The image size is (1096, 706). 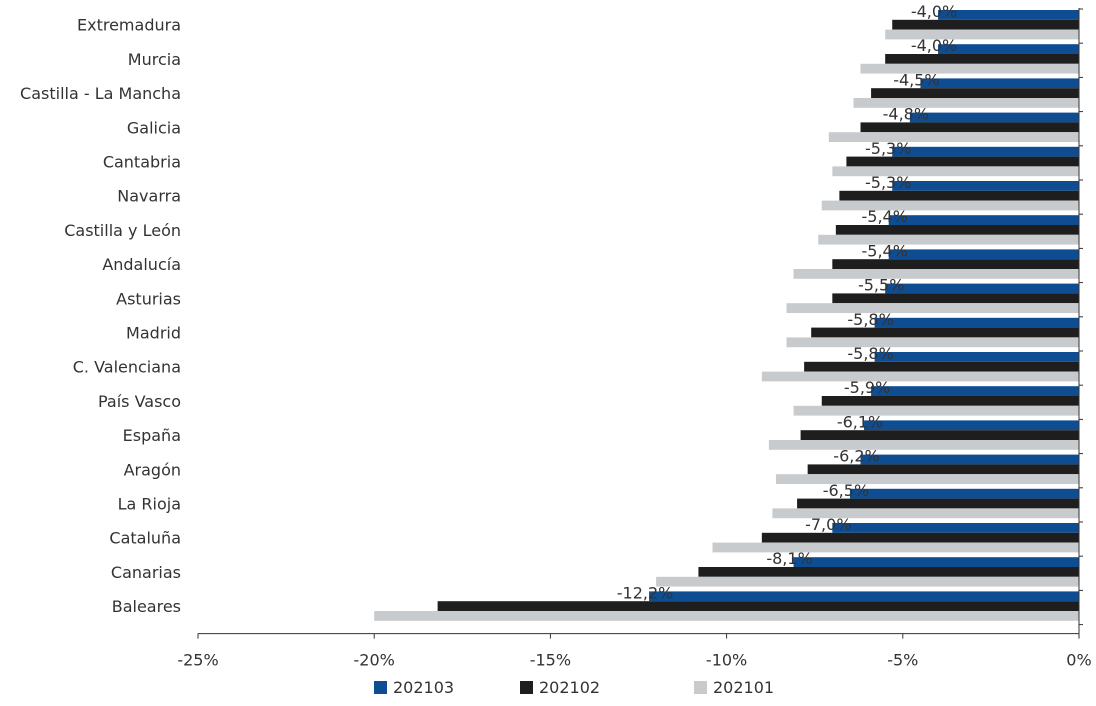 I want to click on data-label: -4,8%, so click(x=906, y=114).